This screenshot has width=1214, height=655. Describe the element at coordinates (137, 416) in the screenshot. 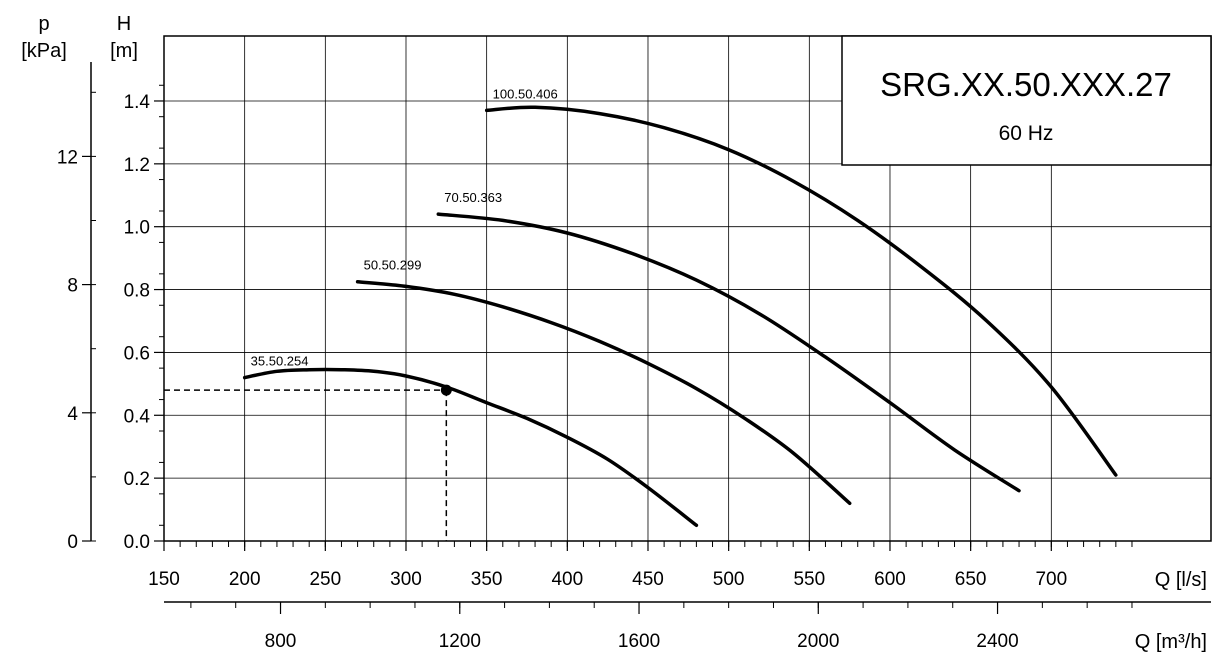

I see `y-axis-tick-label: 0.4` at that location.